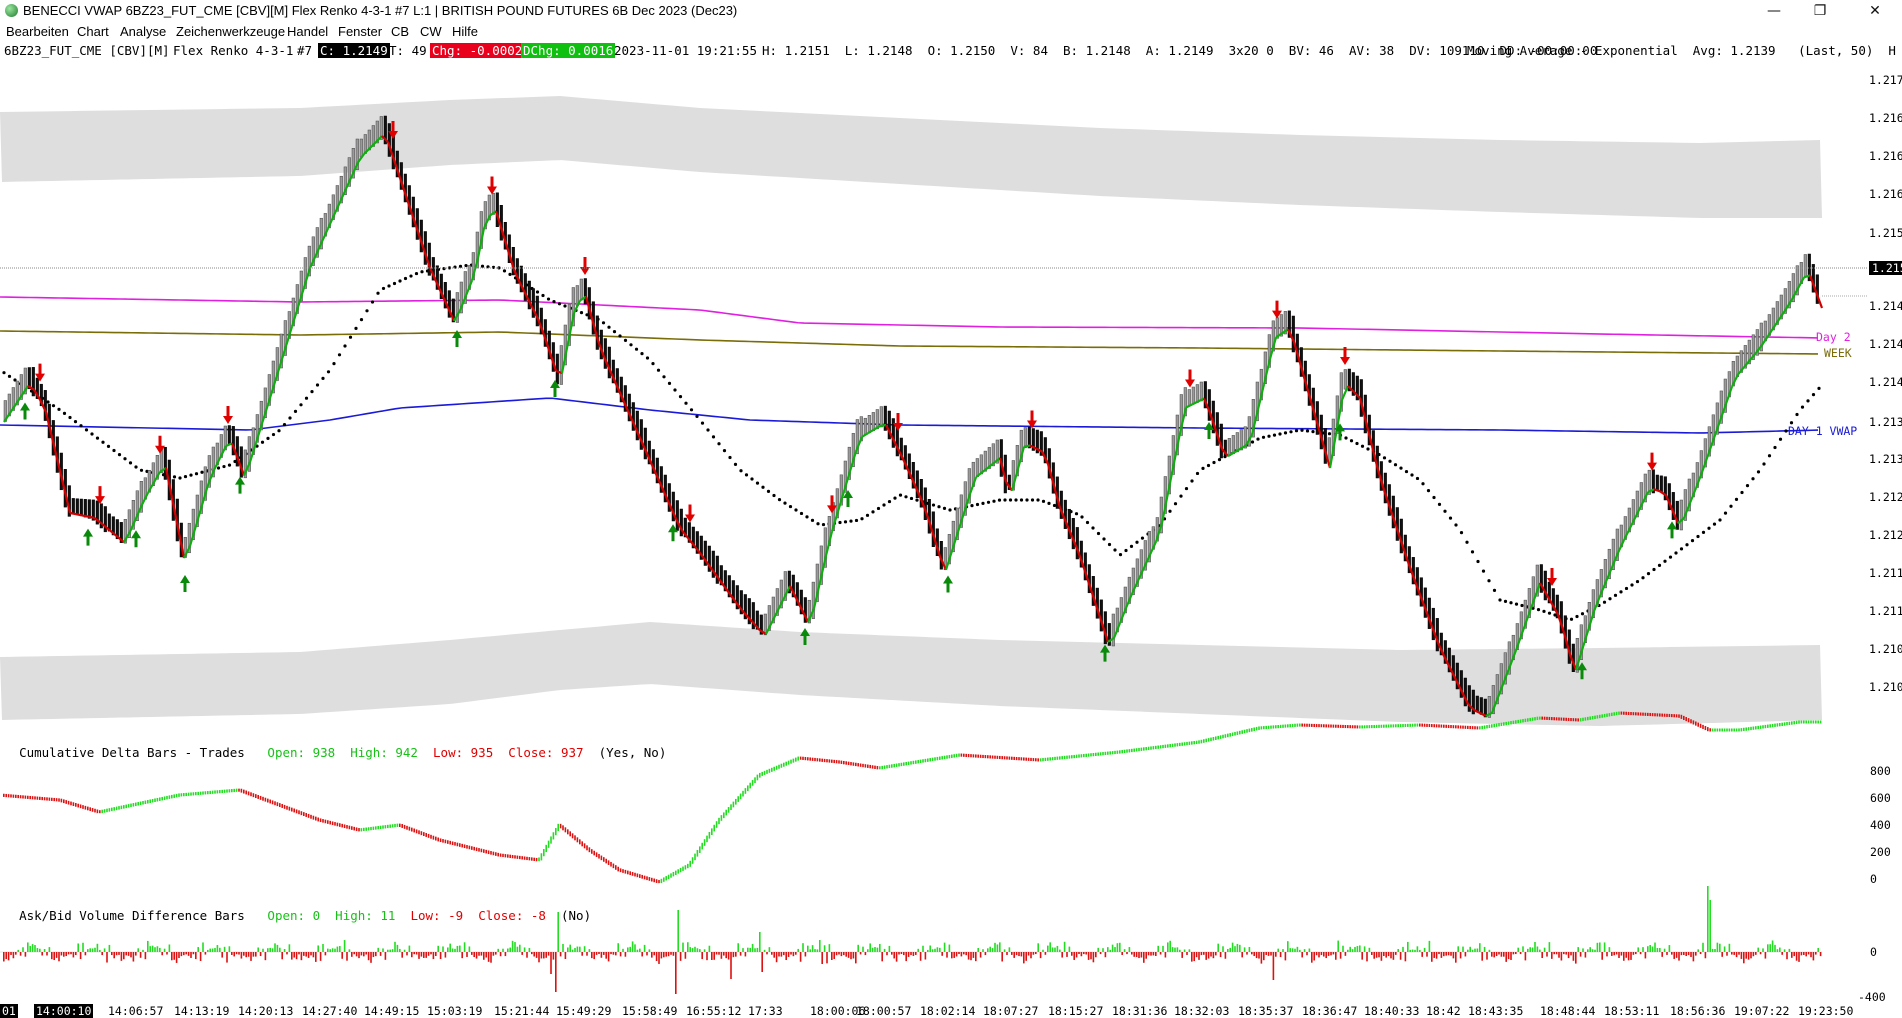  What do you see at coordinates (1820, 11) in the screenshot?
I see `restore-button: ❐` at bounding box center [1820, 11].